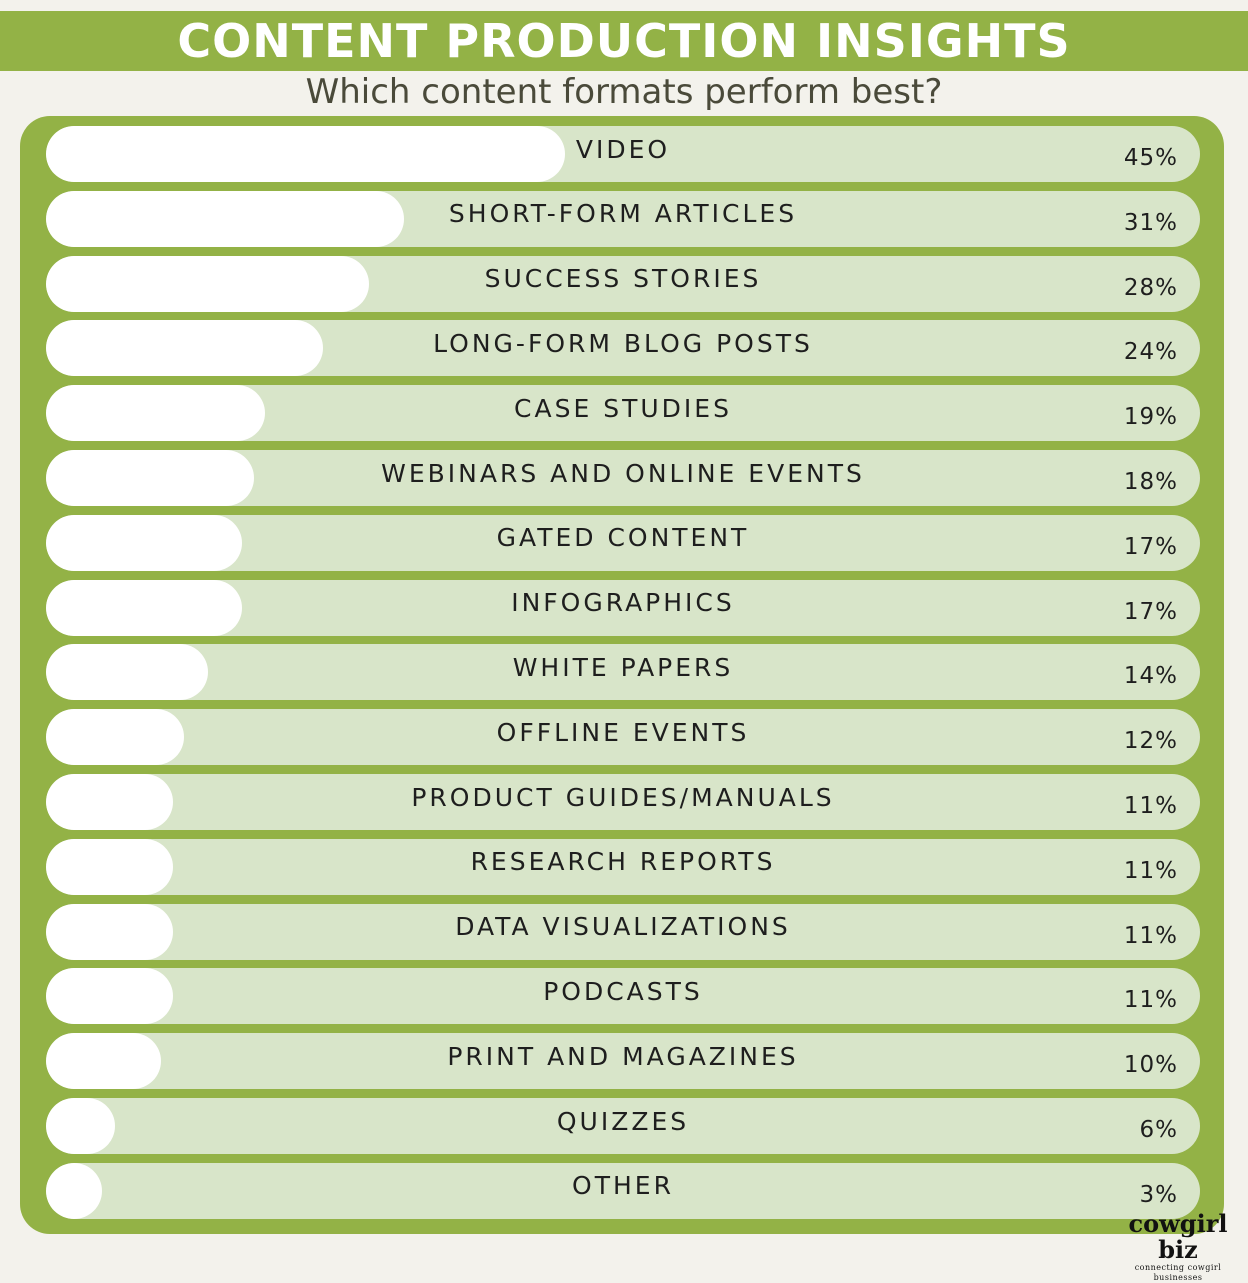 This screenshot has height=1283, width=1248. What do you see at coordinates (623, 667) in the screenshot?
I see `bar-label: WHITE PAPERS` at bounding box center [623, 667].